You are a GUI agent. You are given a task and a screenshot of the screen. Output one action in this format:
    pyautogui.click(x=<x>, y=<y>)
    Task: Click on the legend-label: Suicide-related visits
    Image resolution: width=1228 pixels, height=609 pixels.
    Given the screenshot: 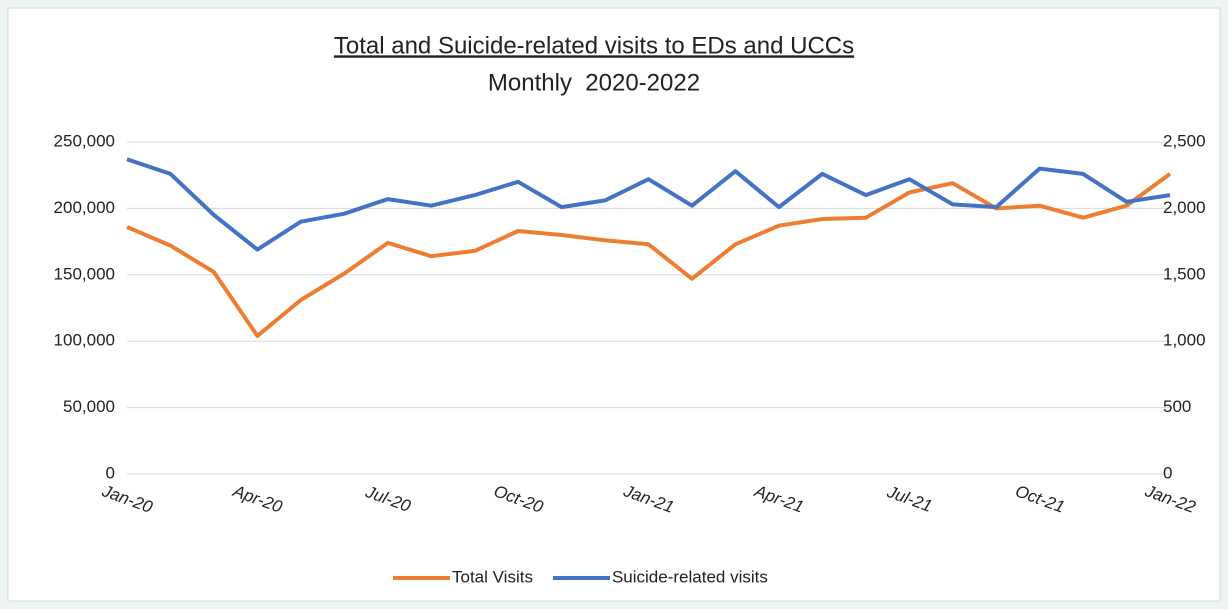 What is the action you would take?
    pyautogui.click(x=690, y=576)
    